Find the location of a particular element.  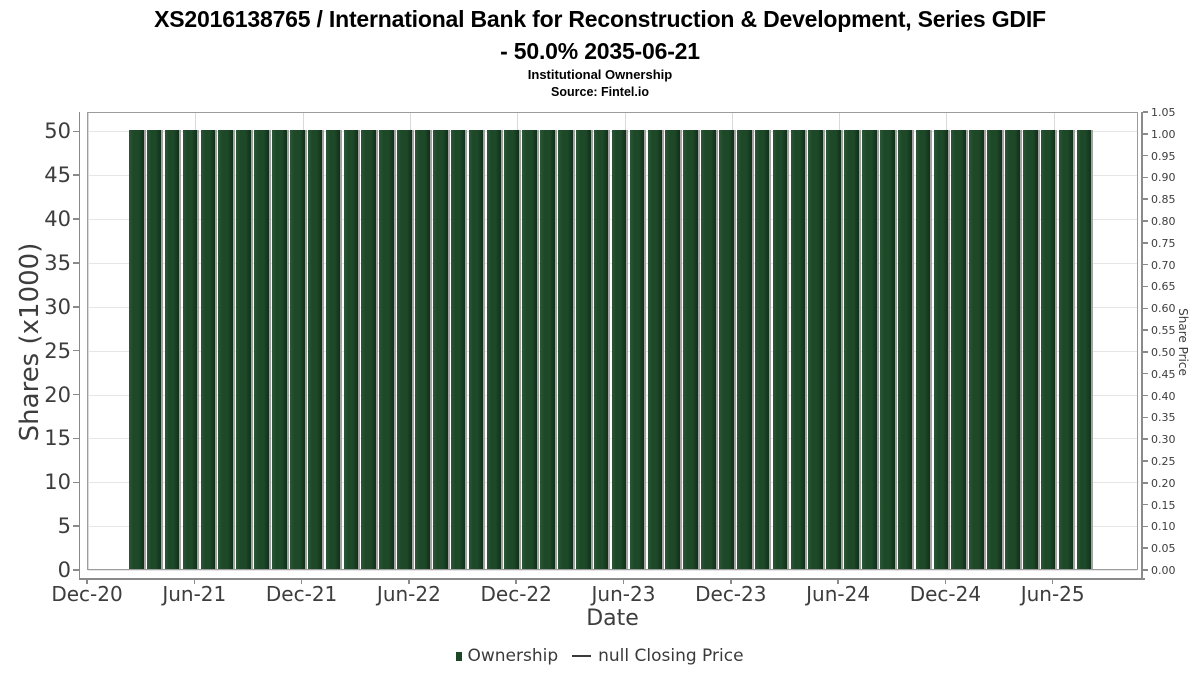

y-axis-tick-label: 5 is located at coordinates (64, 526).